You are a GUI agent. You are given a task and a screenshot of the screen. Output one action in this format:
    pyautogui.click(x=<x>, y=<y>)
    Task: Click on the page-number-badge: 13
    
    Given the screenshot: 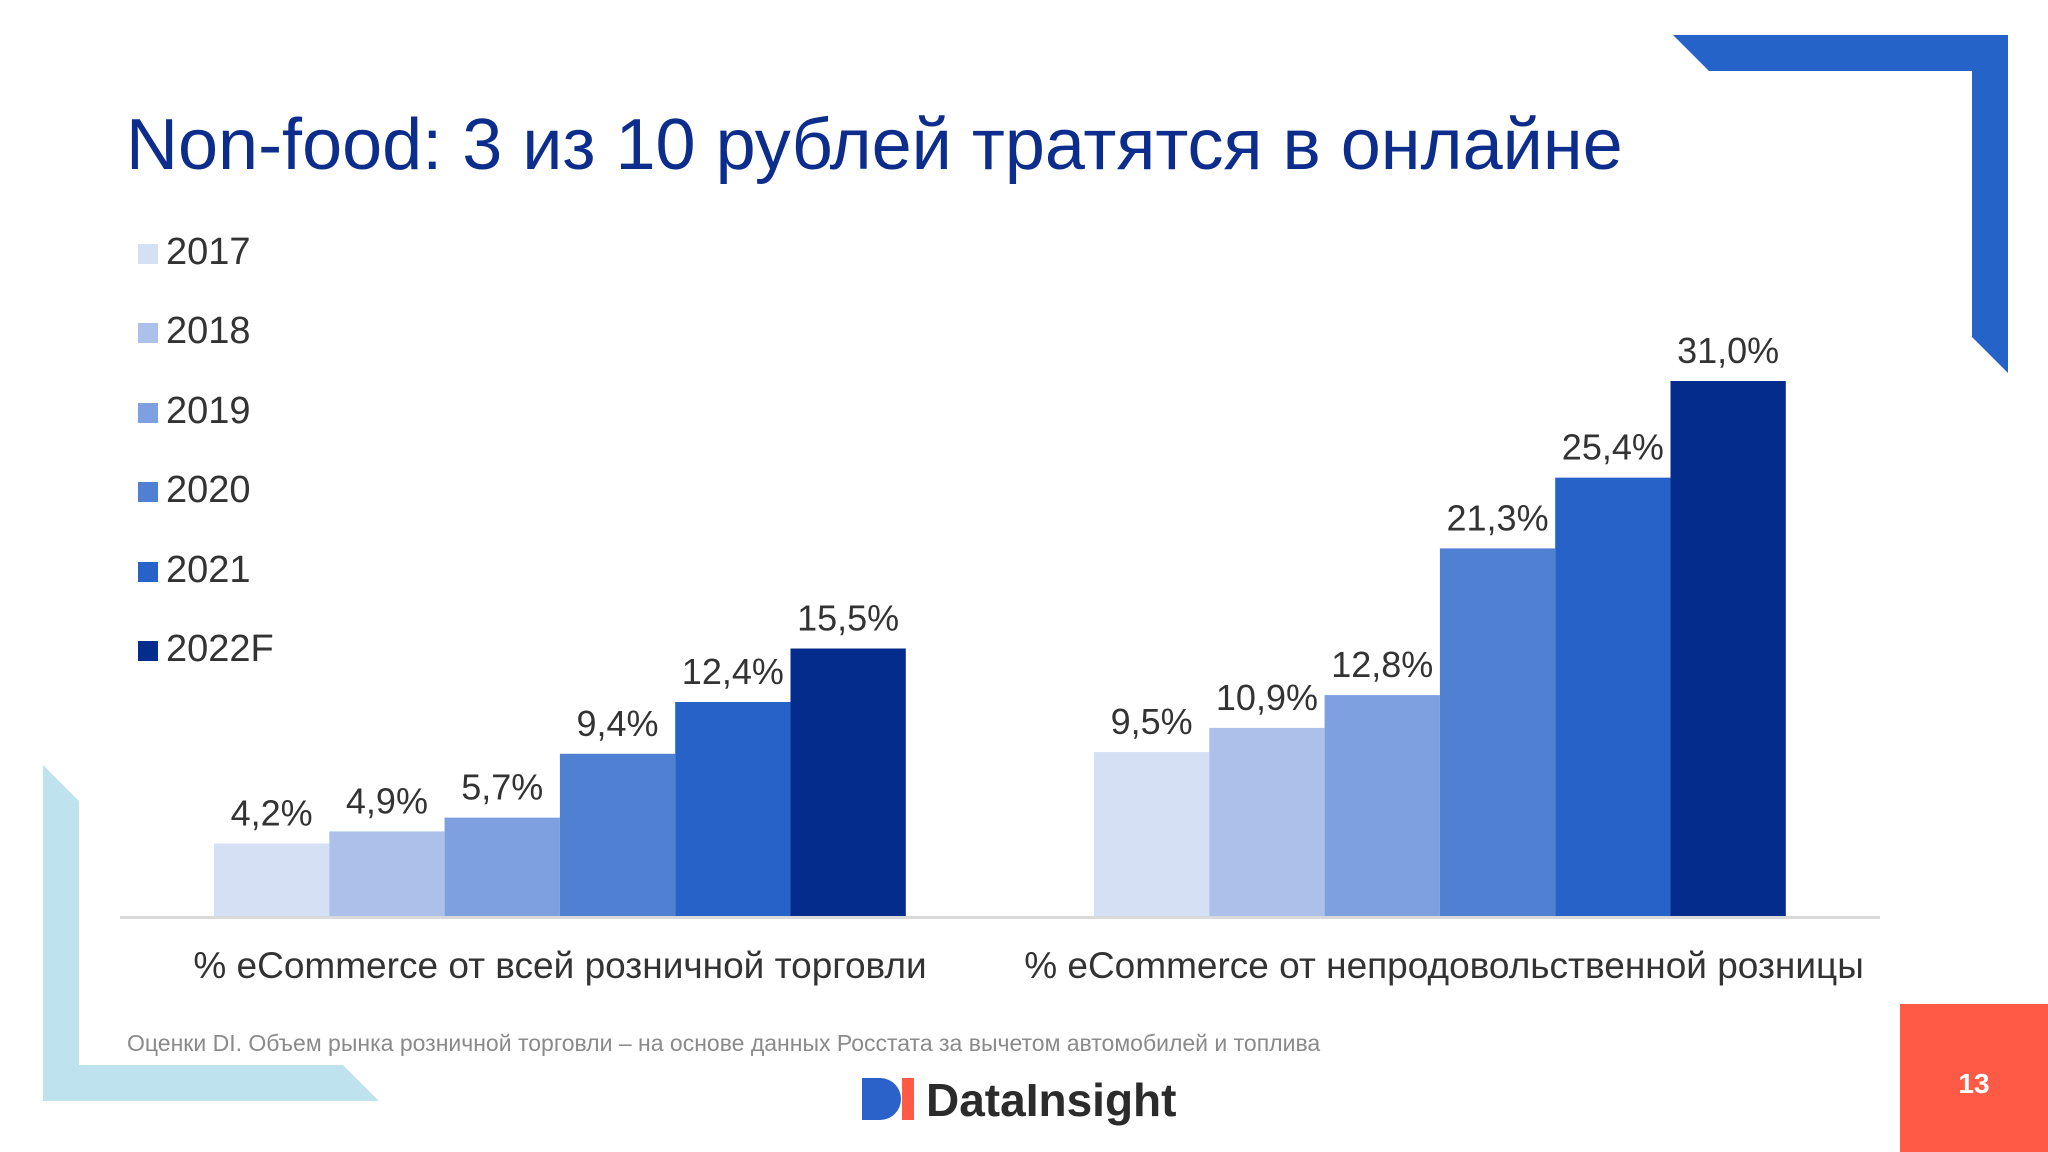 What is the action you would take?
    pyautogui.click(x=1974, y=1078)
    